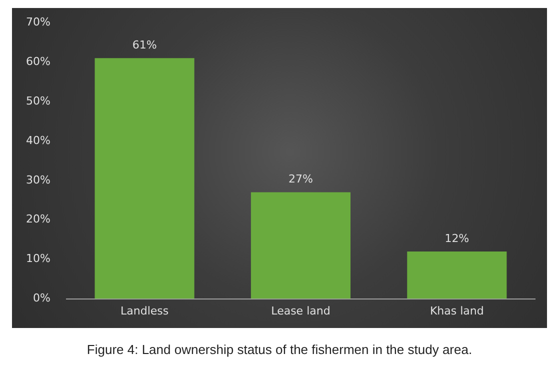 The width and height of the screenshot is (559, 380). I want to click on data-label: 61%, so click(144, 45).